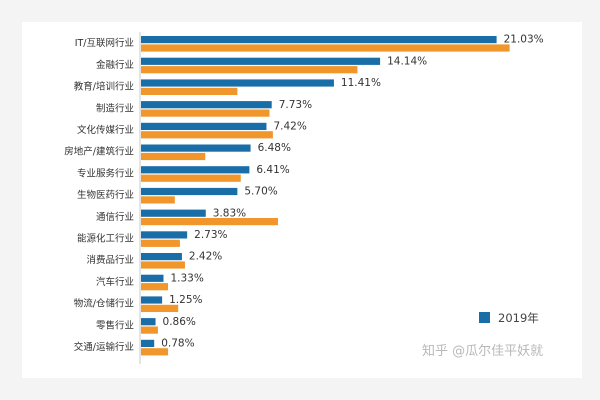 Image resolution: width=600 pixels, height=400 pixels. What do you see at coordinates (179, 322) in the screenshot?
I see `value-label-cat-13: 0.86%` at bounding box center [179, 322].